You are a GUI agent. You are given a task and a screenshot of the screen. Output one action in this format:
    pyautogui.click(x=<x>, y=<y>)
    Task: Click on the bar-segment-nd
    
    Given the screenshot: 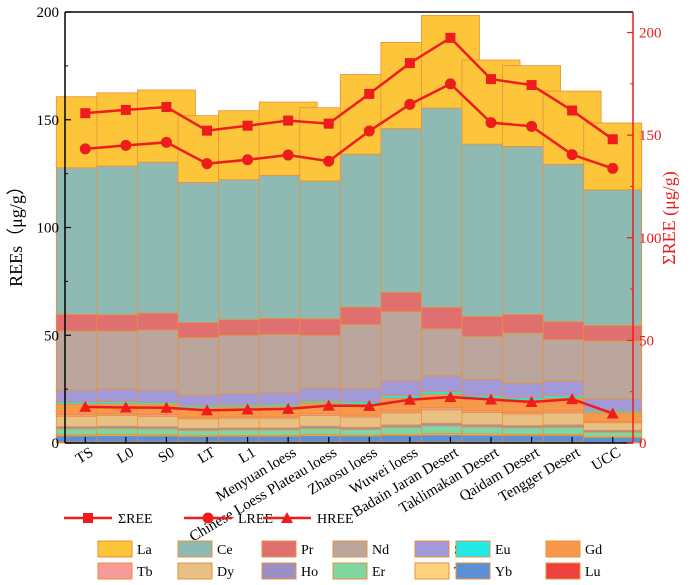 What is the action you would take?
    pyautogui.click(x=613, y=370)
    